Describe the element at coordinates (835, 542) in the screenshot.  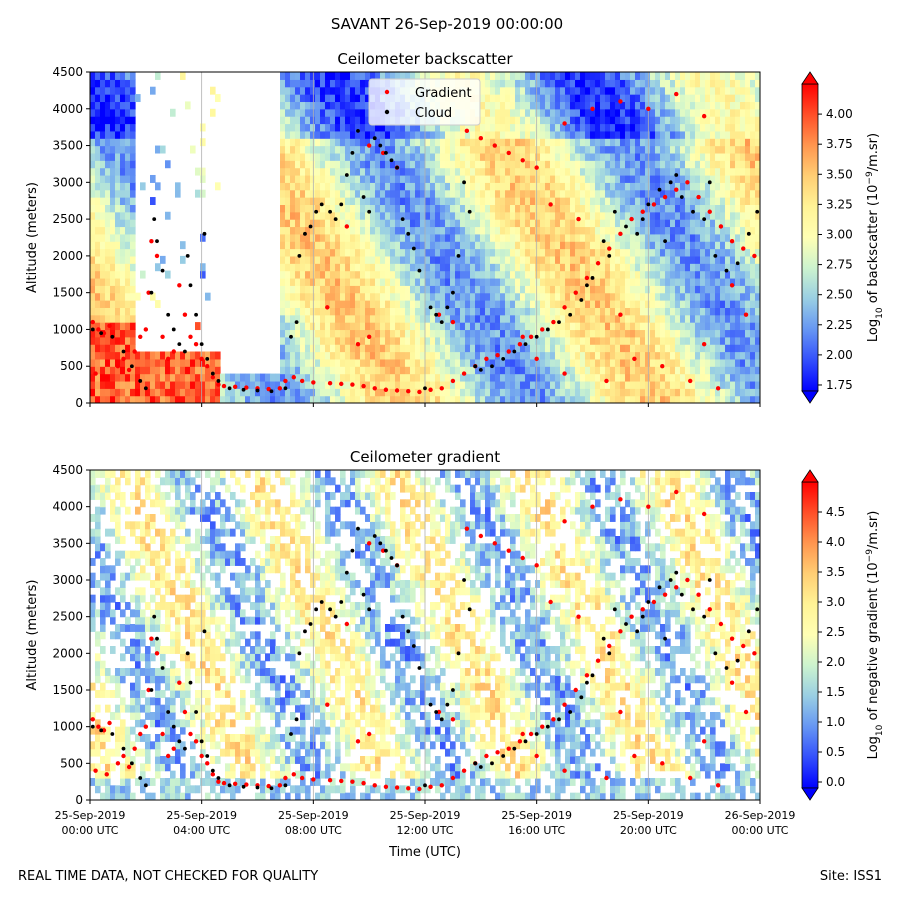
I see `colorbar-tick-label: 4.0` at that location.